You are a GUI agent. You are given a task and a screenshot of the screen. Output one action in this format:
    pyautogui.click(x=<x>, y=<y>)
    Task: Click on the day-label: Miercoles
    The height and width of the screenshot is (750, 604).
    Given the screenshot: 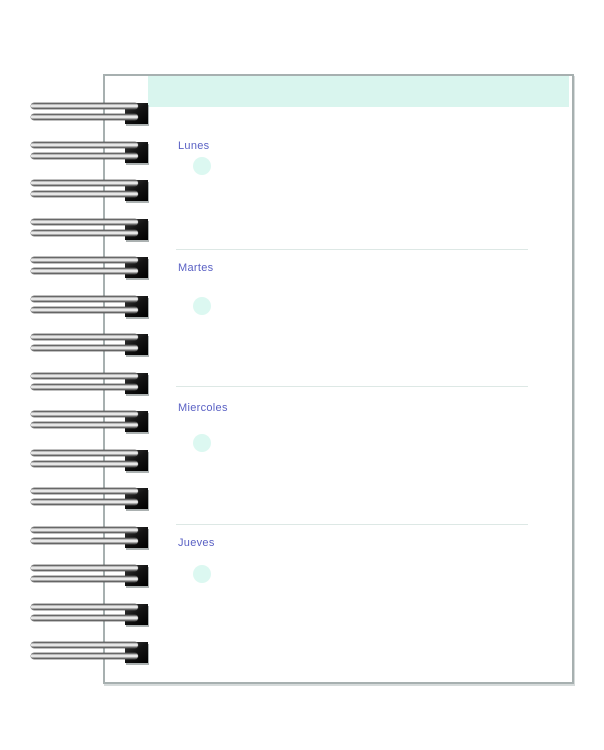 What is the action you would take?
    pyautogui.click(x=203, y=408)
    